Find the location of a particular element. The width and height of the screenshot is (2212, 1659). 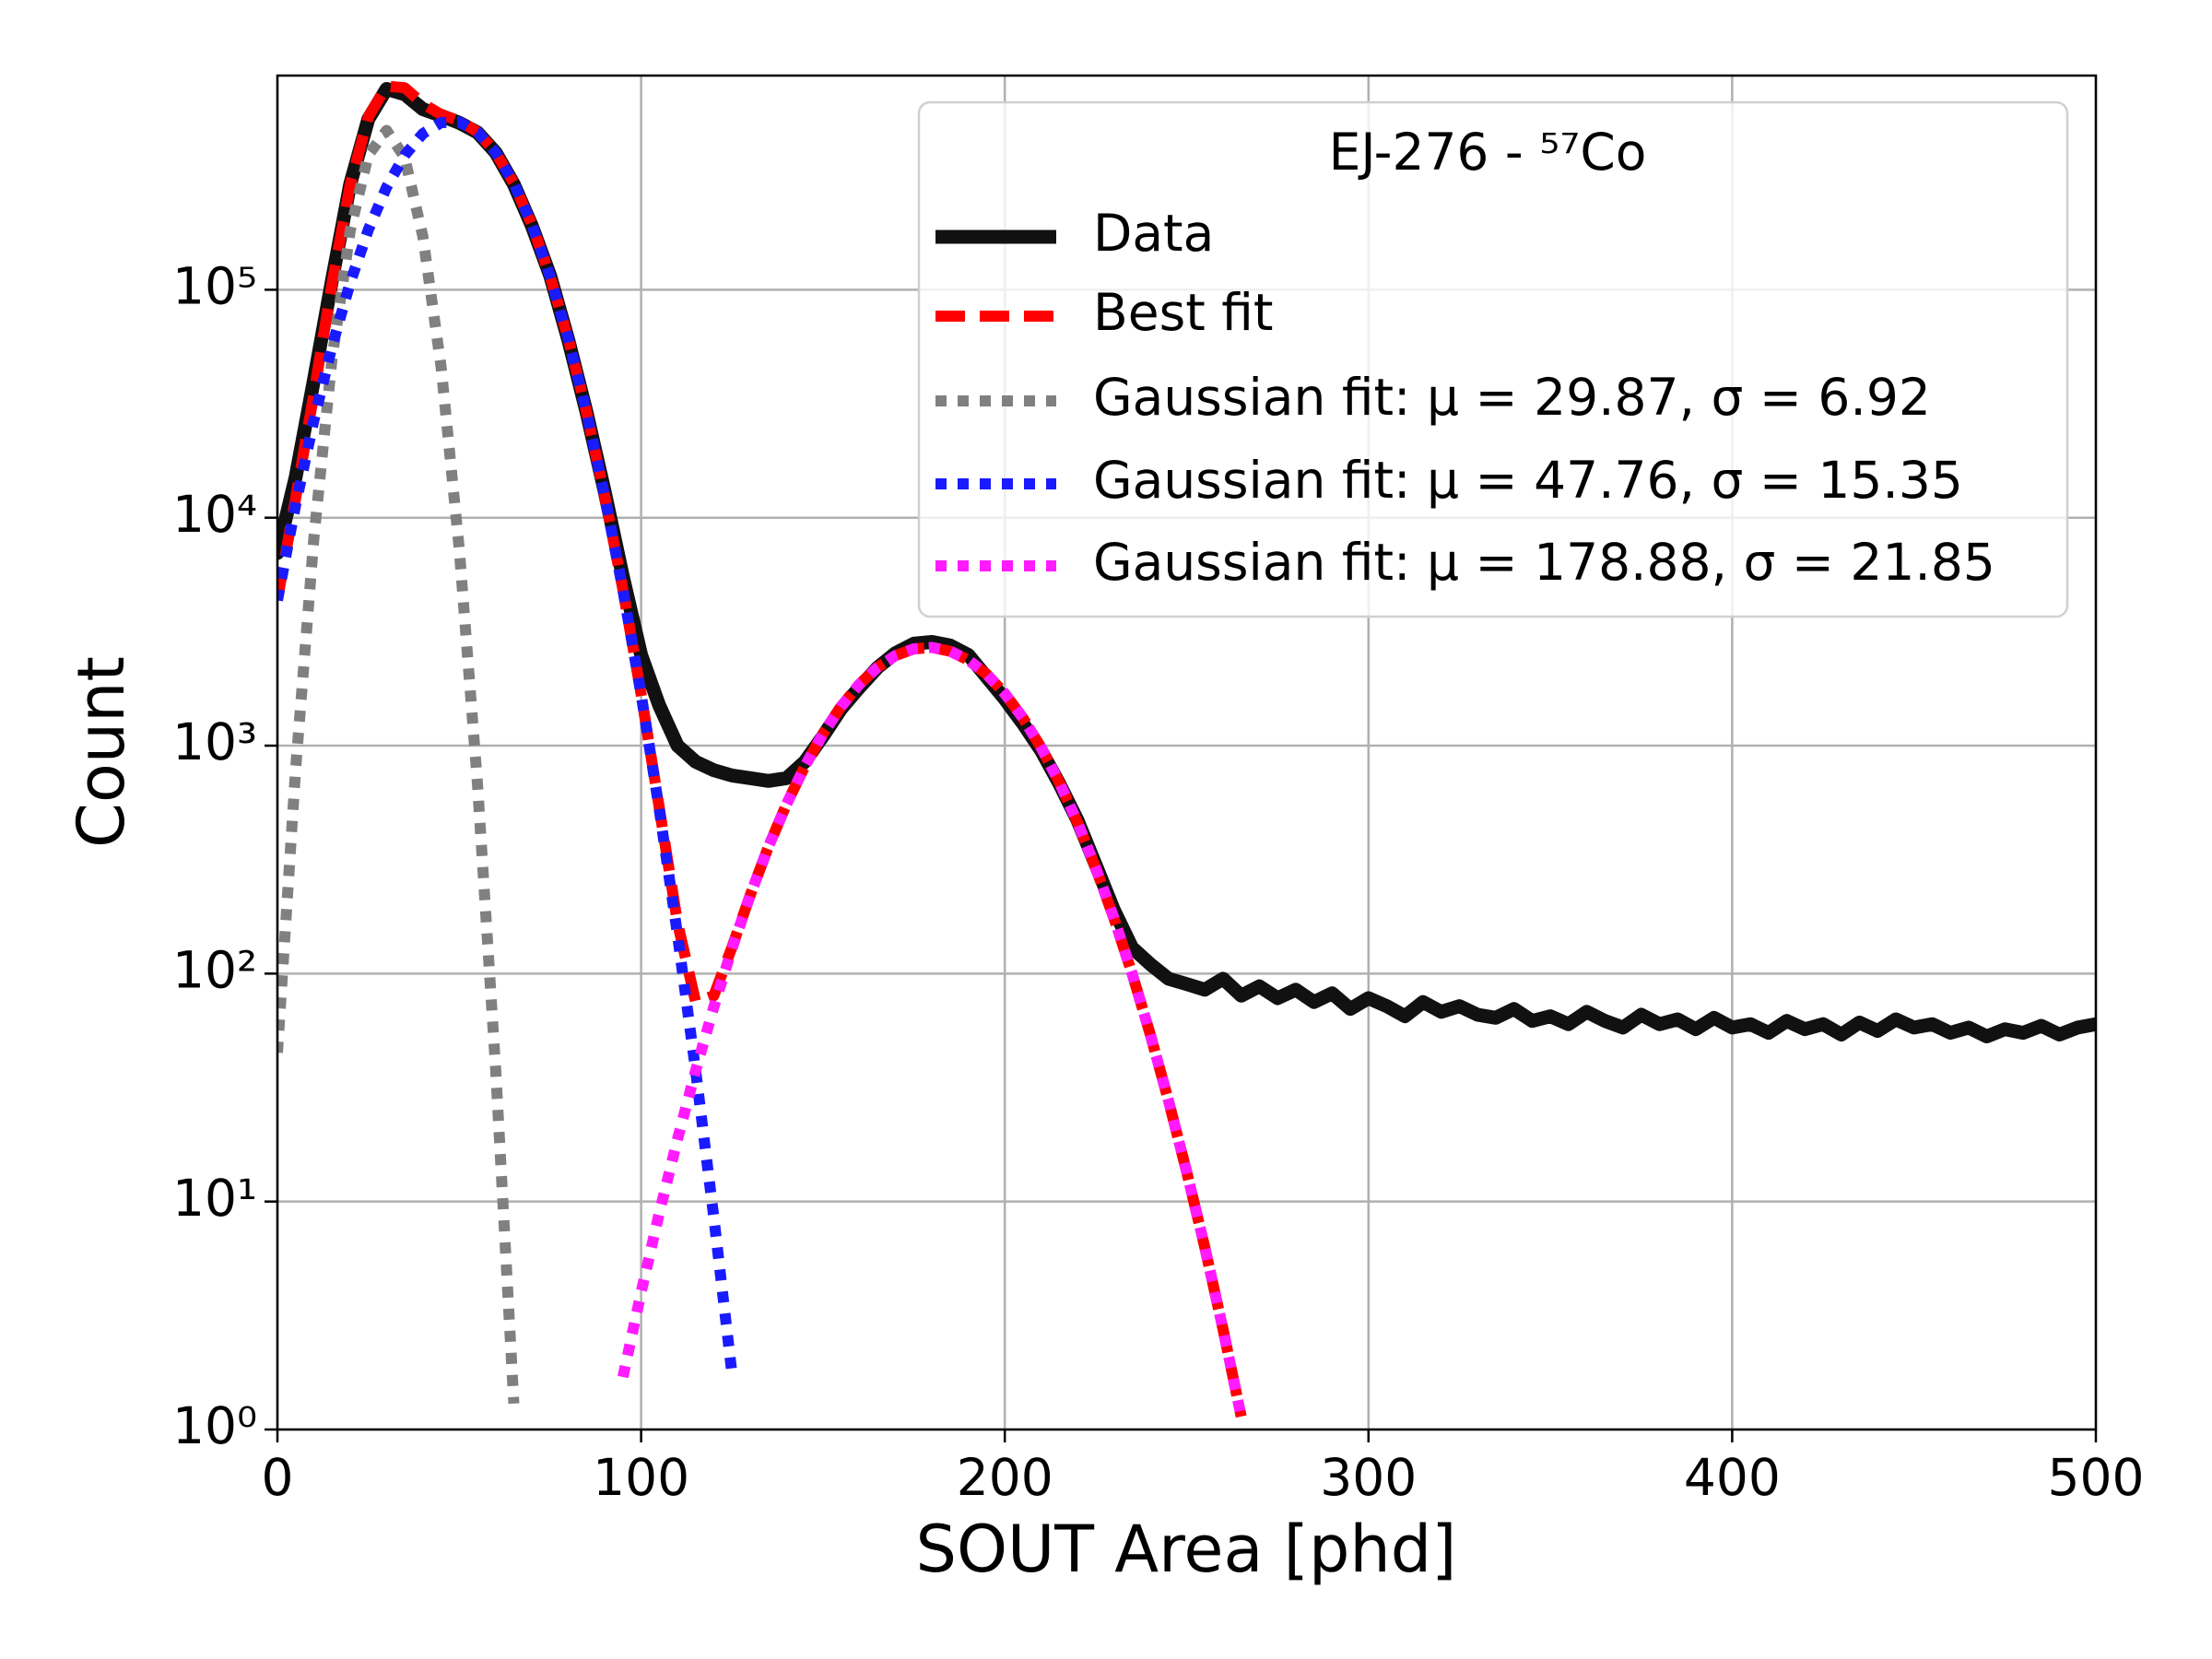

y-tick-label: 10⁴ is located at coordinates (214, 514).